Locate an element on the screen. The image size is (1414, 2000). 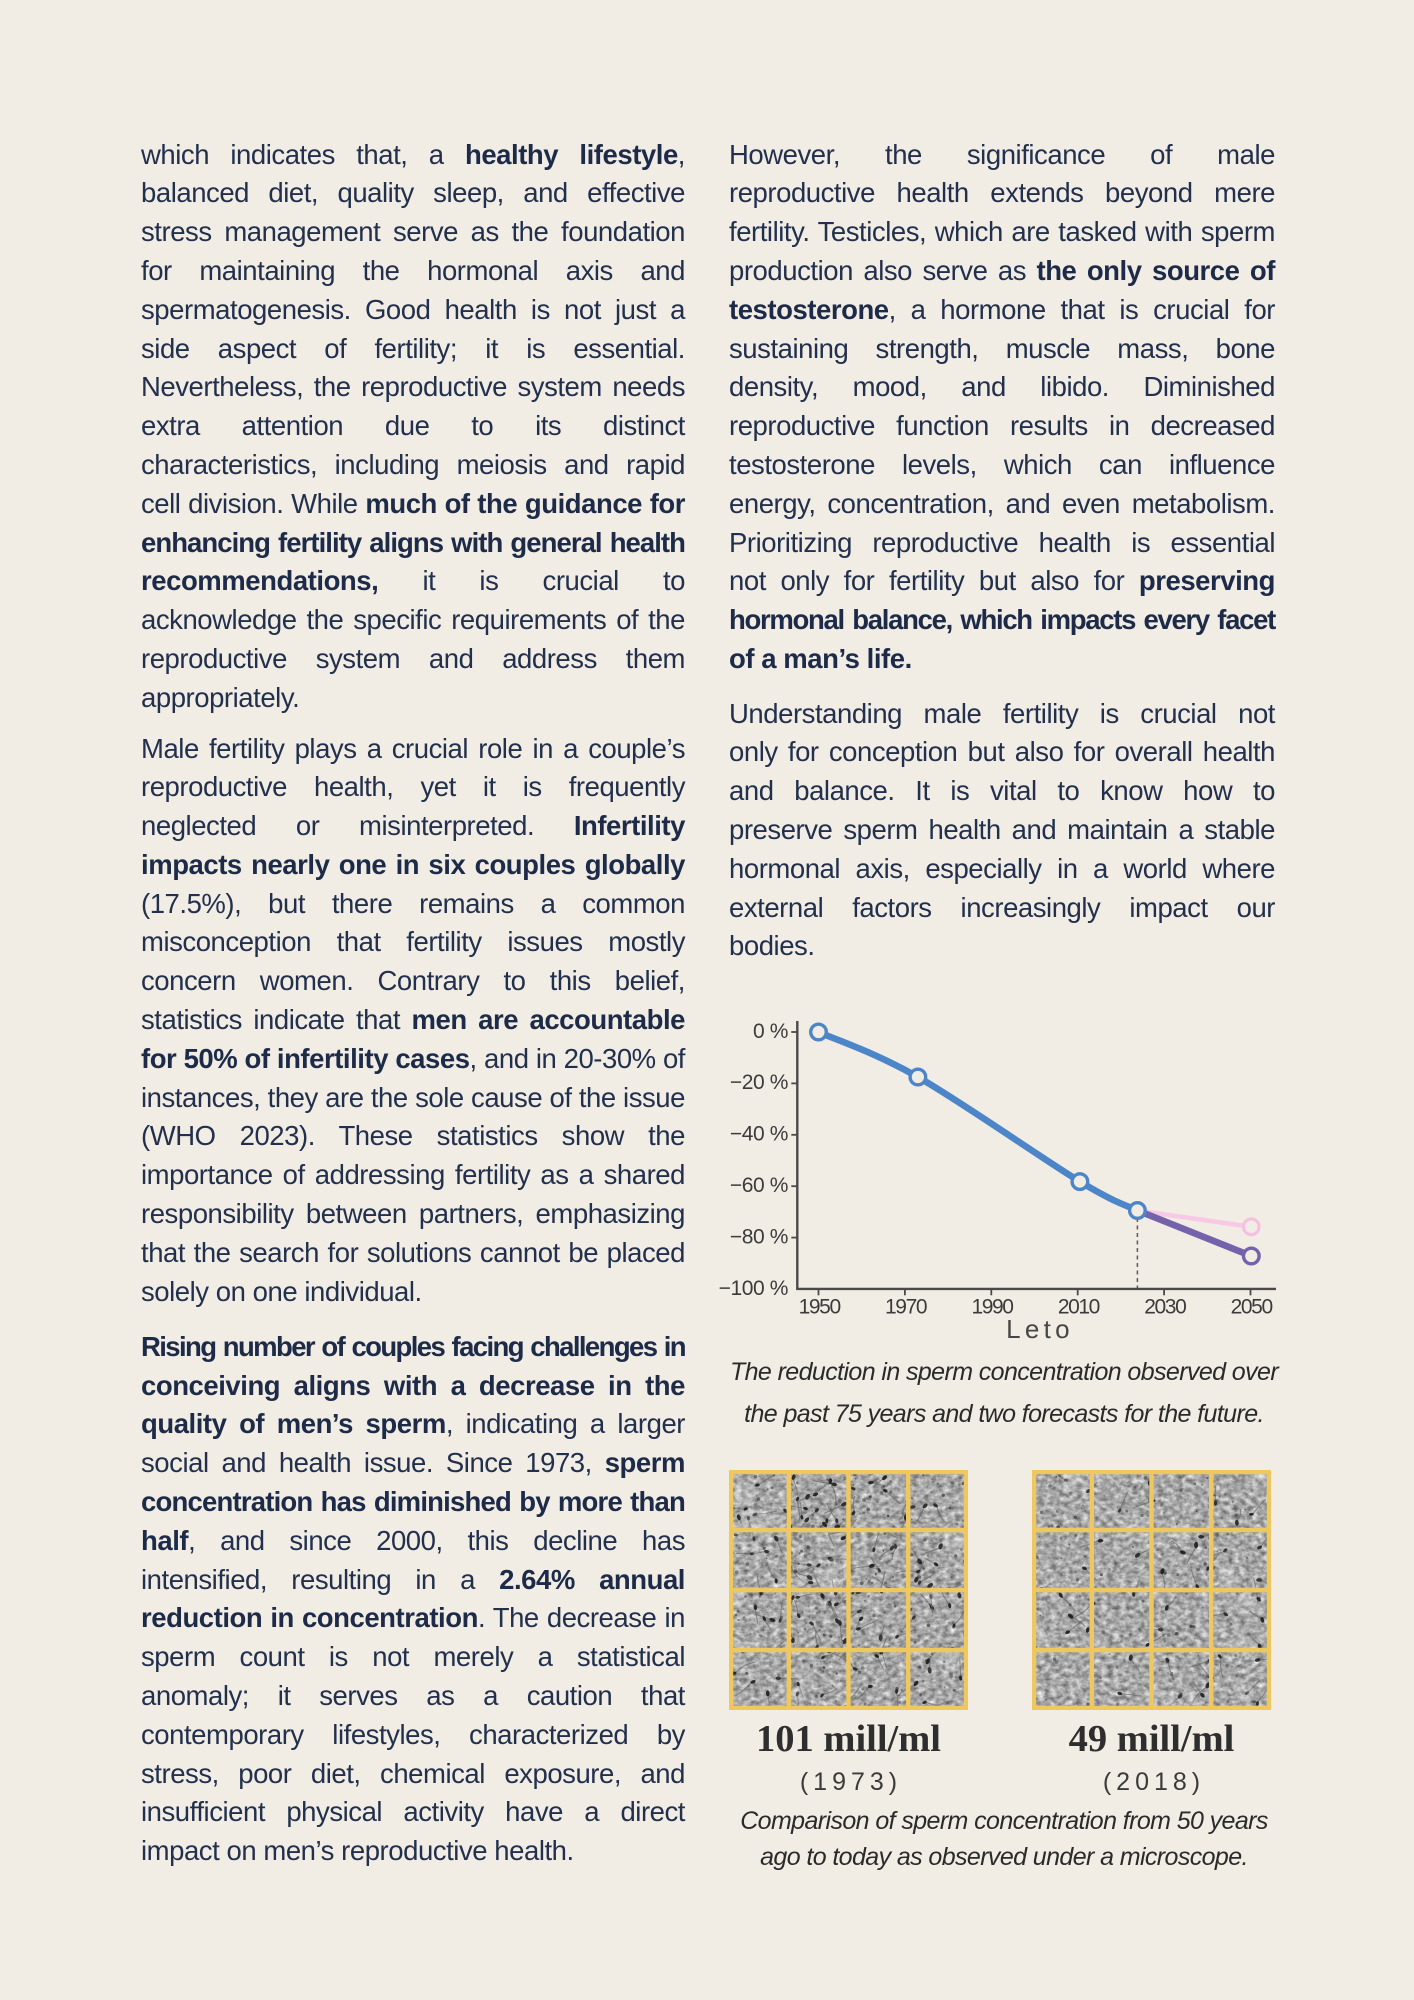
svg-text: 2010 is located at coordinates (1079, 1307).